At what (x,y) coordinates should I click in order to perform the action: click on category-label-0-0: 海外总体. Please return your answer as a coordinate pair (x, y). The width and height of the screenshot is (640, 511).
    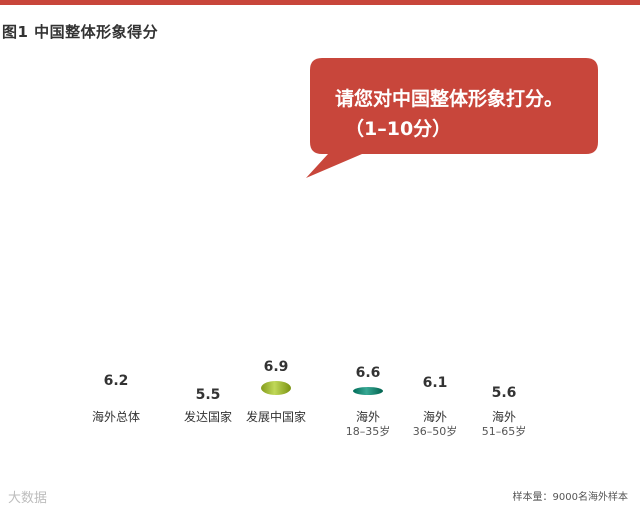
    Looking at the image, I should click on (116, 416).